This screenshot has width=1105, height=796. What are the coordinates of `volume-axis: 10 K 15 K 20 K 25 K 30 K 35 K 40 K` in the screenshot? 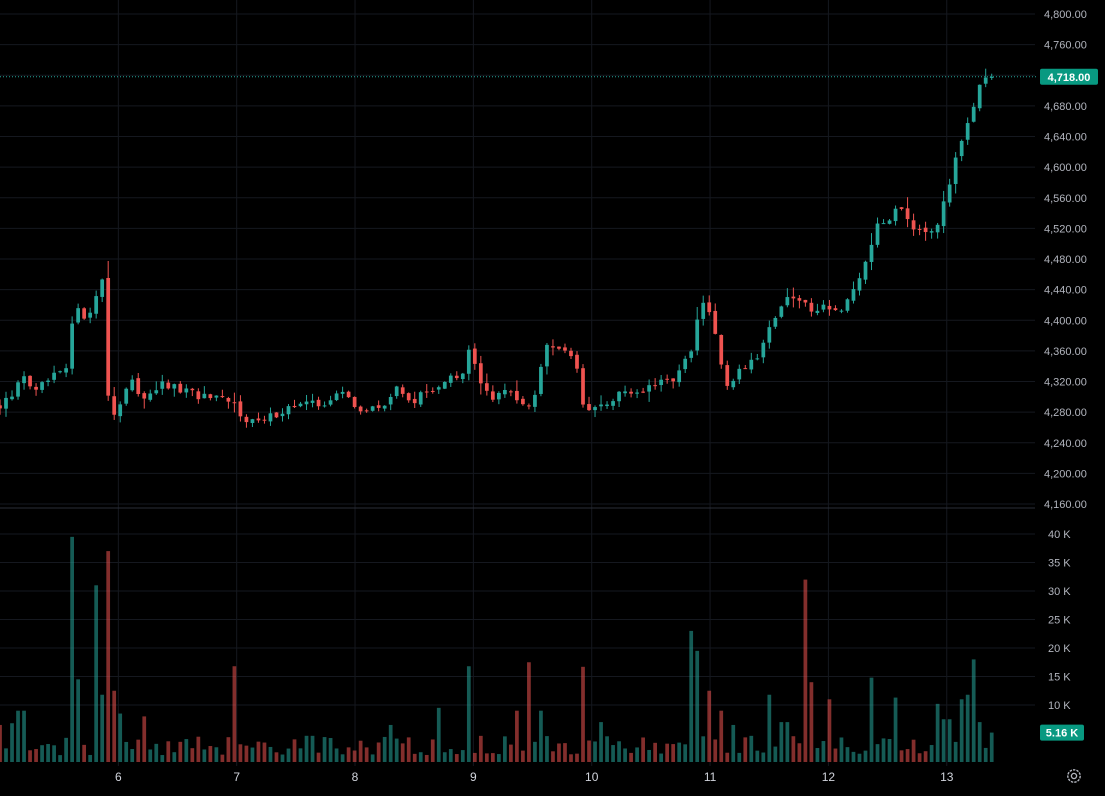 It's located at (1059, 620).